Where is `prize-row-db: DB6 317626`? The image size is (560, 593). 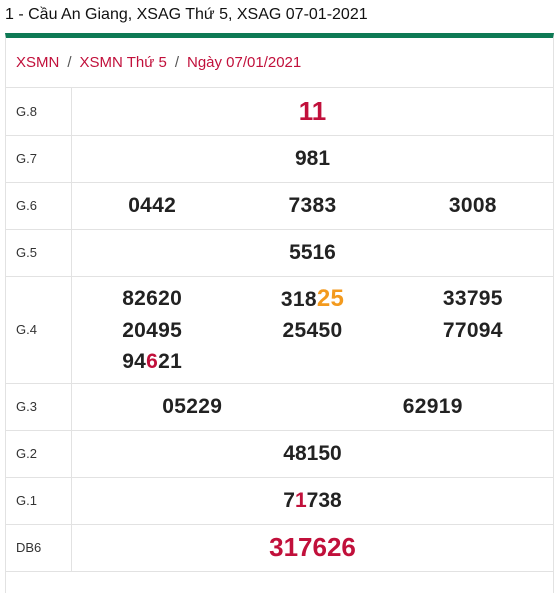 prize-row-db: DB6 317626 is located at coordinates (279, 548).